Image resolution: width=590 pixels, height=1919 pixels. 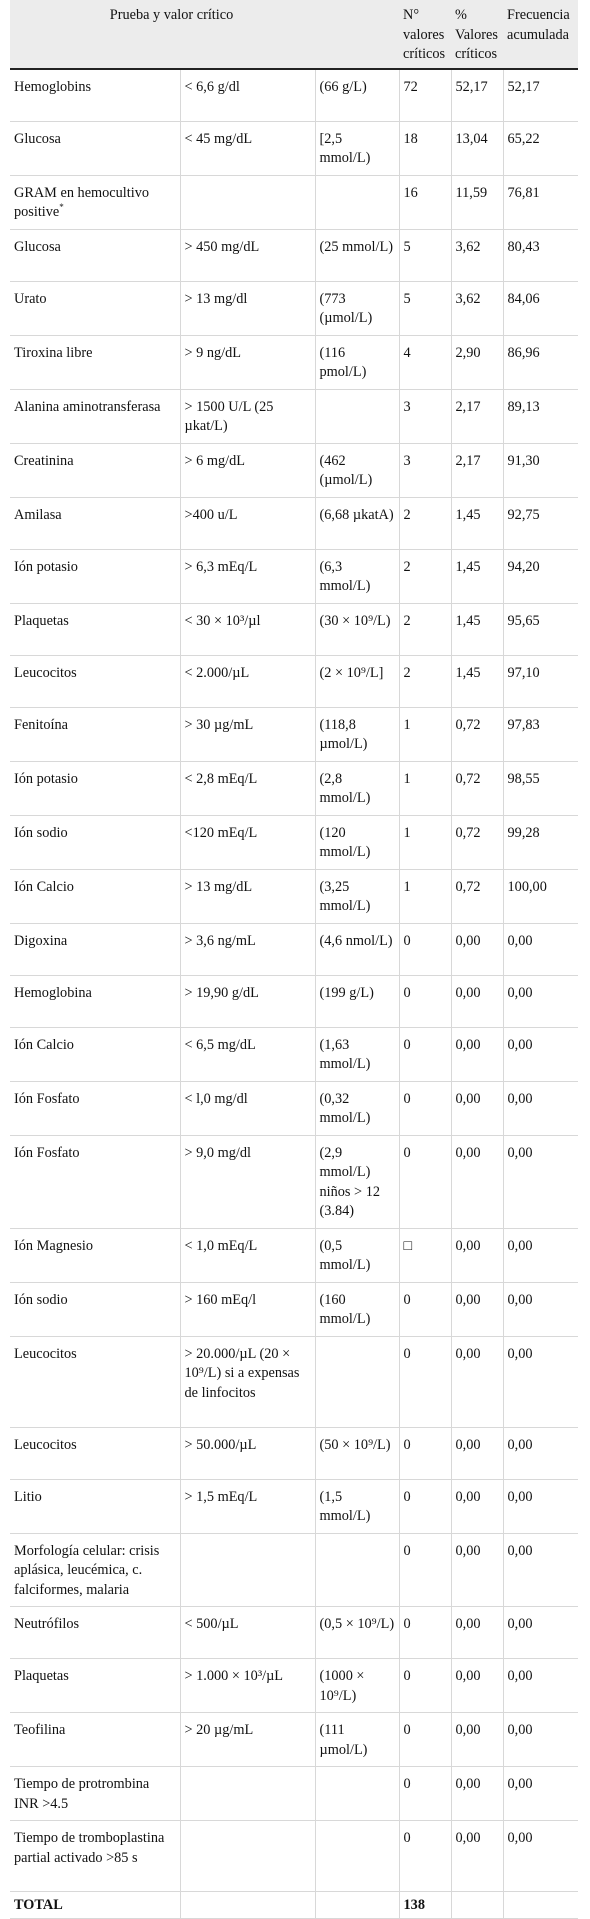 What do you see at coordinates (541, 308) in the screenshot?
I see `cell-cumulative: 84,06` at bounding box center [541, 308].